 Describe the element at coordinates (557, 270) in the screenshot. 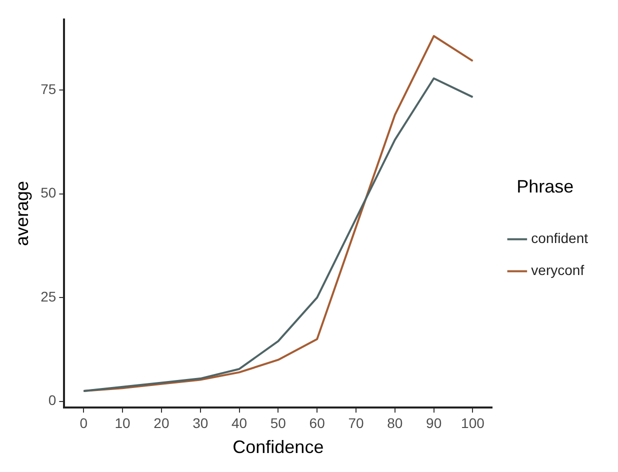

I see `legend-label: veryconf` at that location.